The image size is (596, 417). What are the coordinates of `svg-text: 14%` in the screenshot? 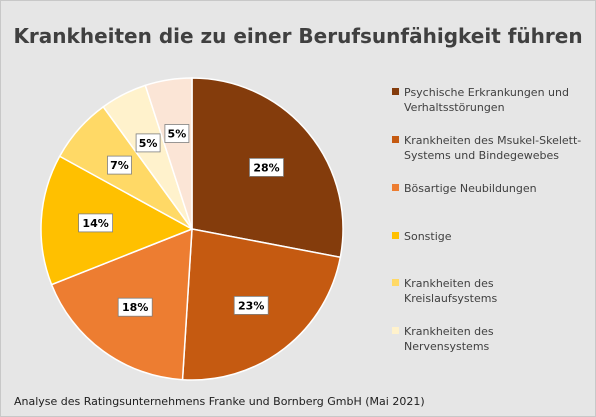 It's located at (95, 223).